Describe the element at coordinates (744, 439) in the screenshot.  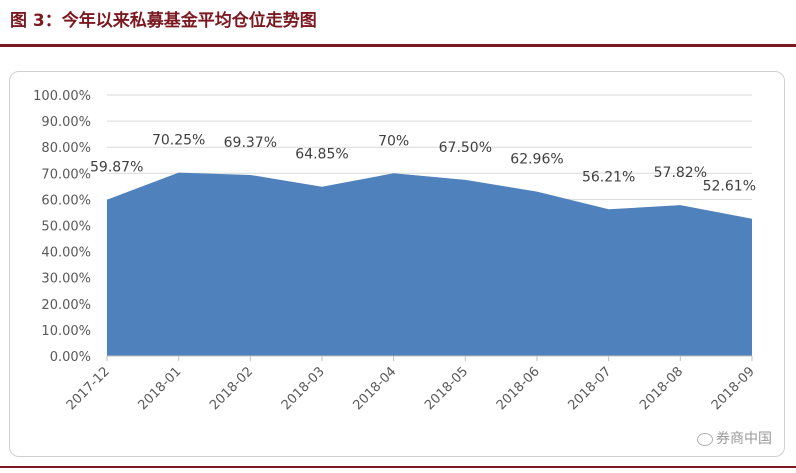
I see `watermark-text: 券商中国` at that location.